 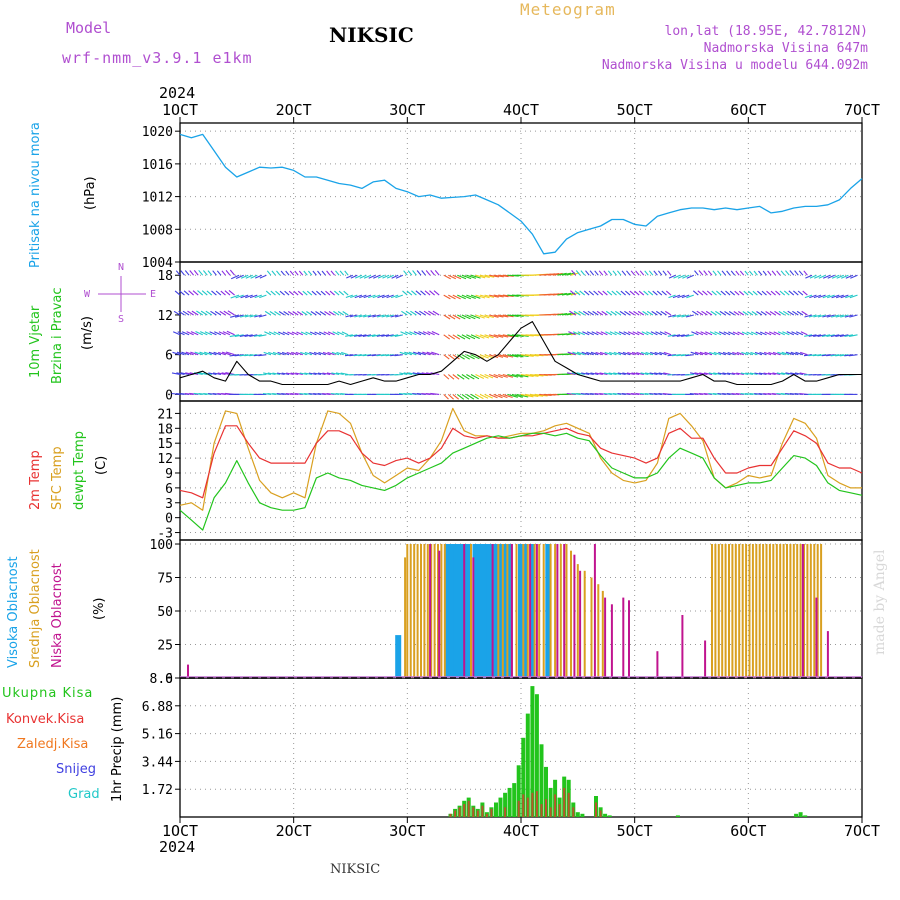 What do you see at coordinates (157, 762) in the screenshot?
I see `y-tick-label: 3.44` at bounding box center [157, 762].